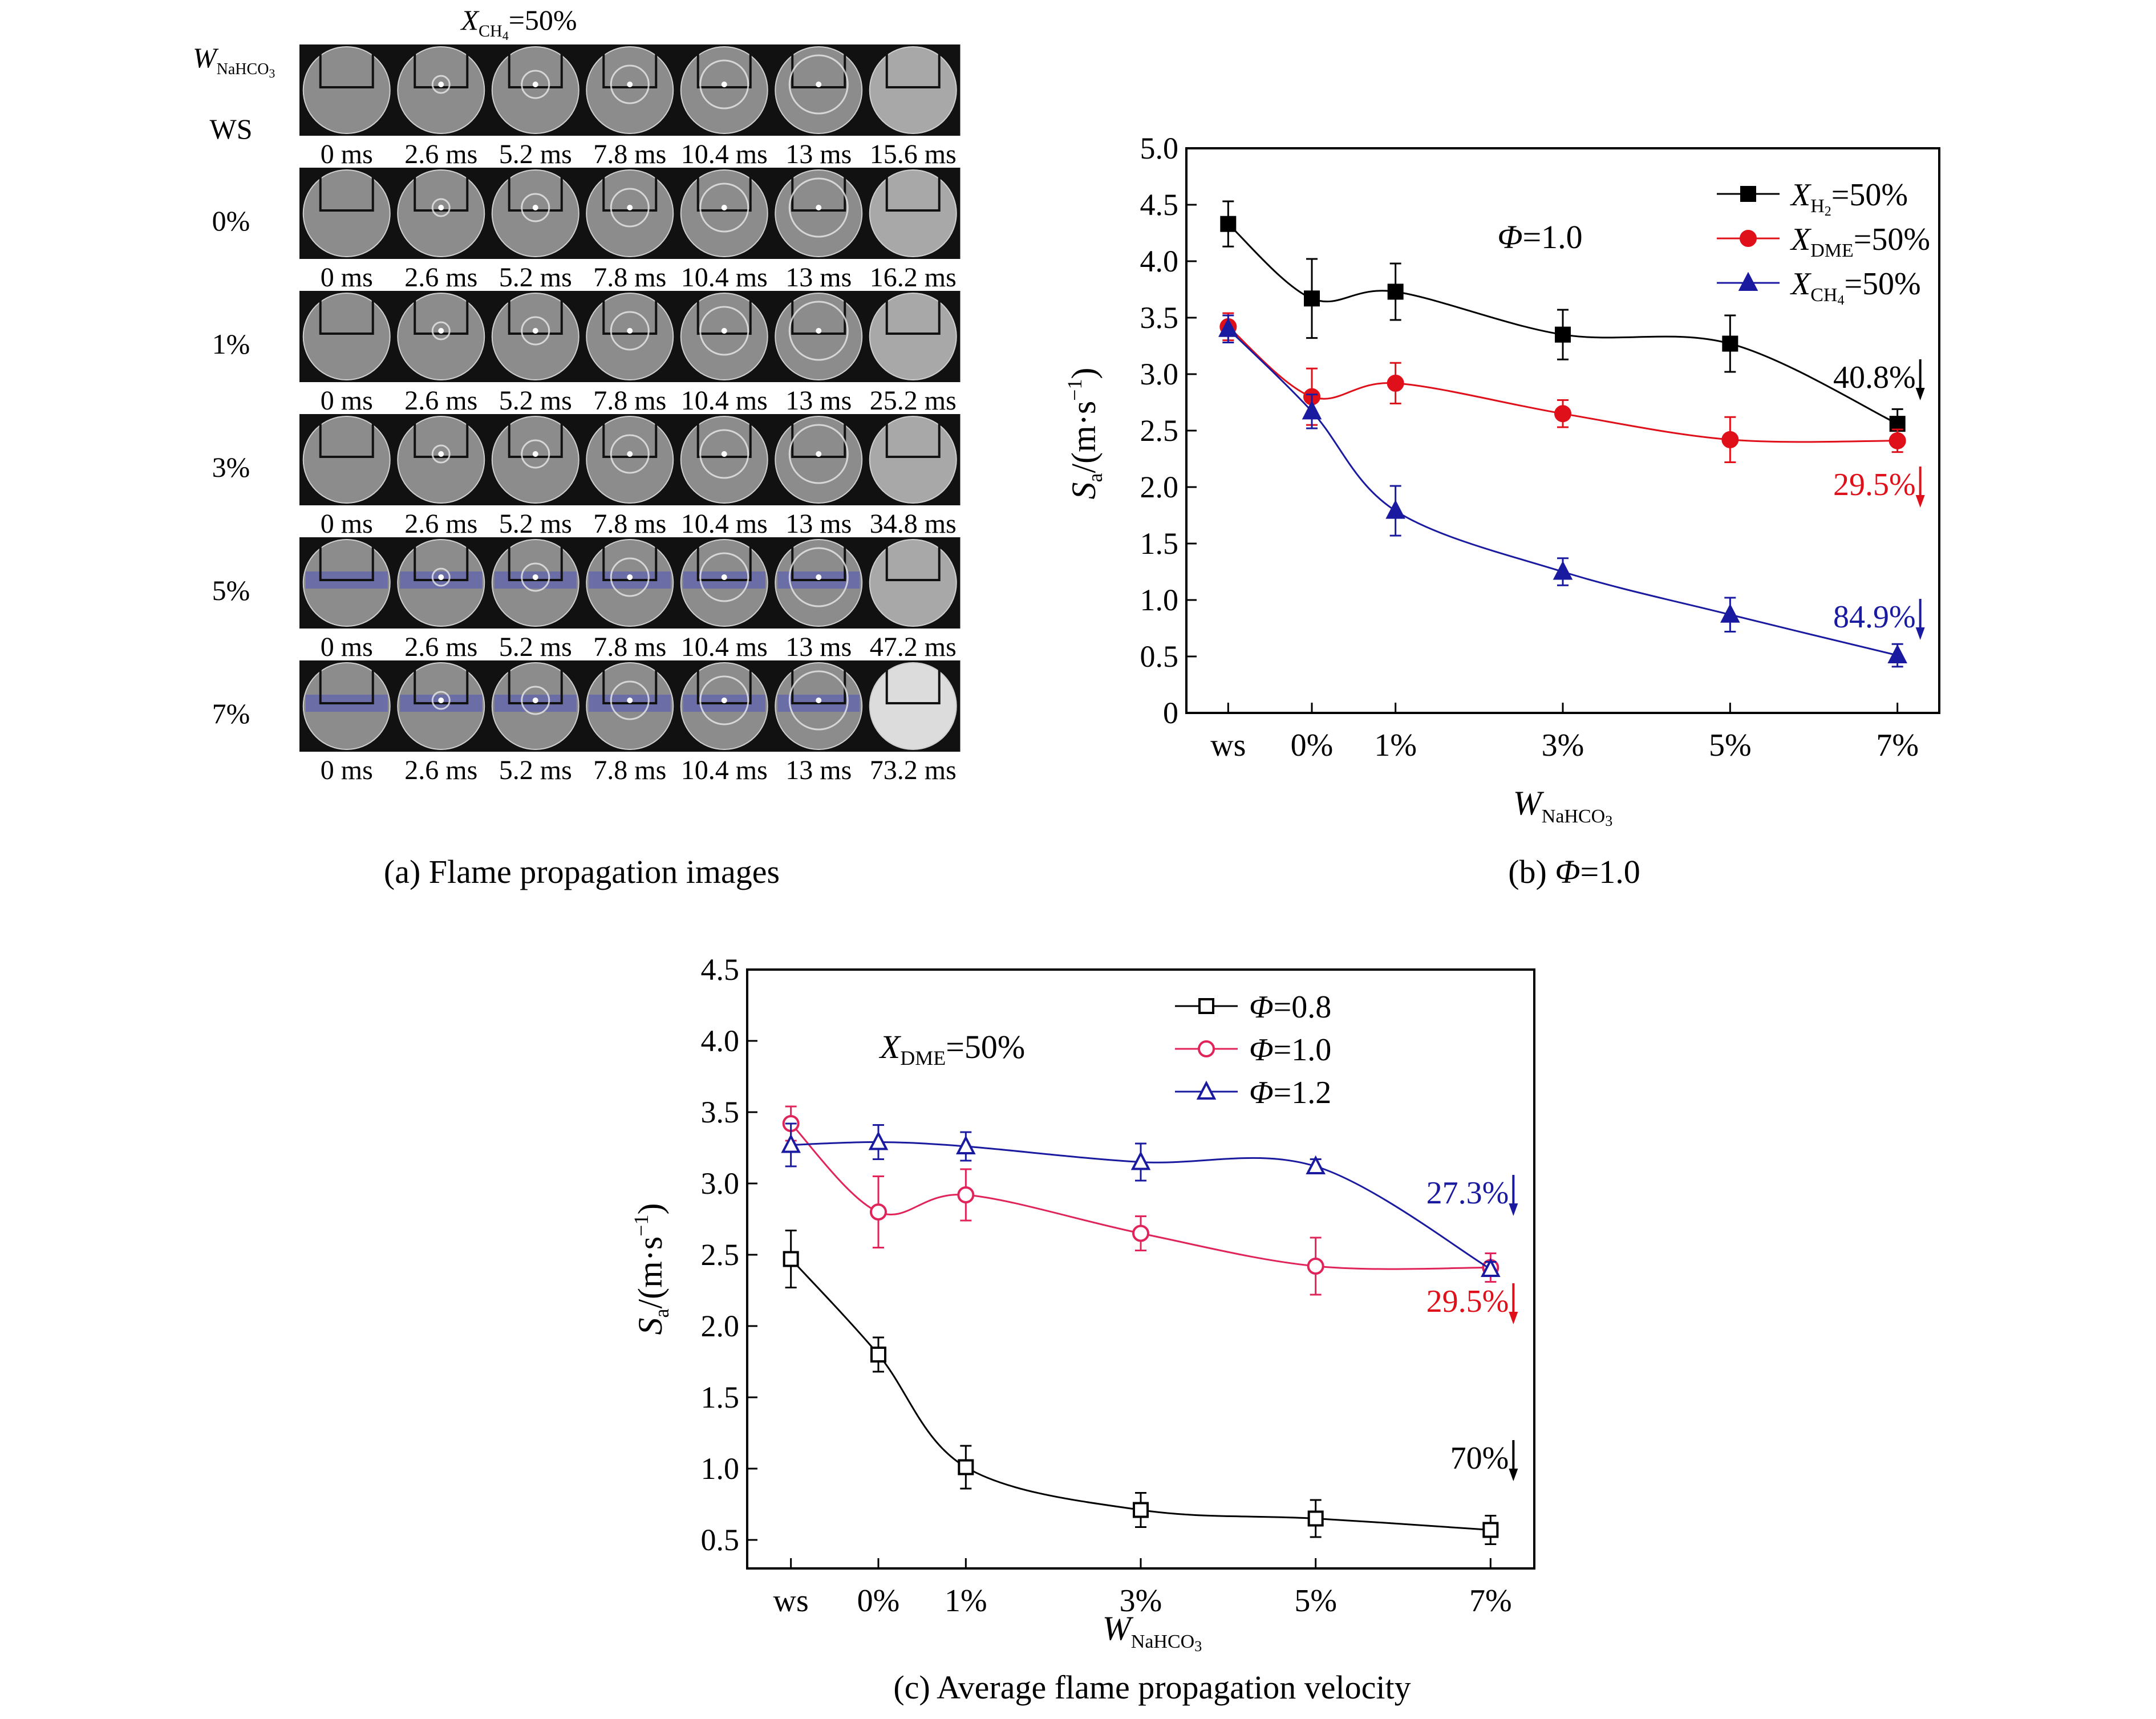 The image size is (2156, 1719). Describe the element at coordinates (1160, 148) in the screenshot. I see `y-tick-label: 5.0` at that location.